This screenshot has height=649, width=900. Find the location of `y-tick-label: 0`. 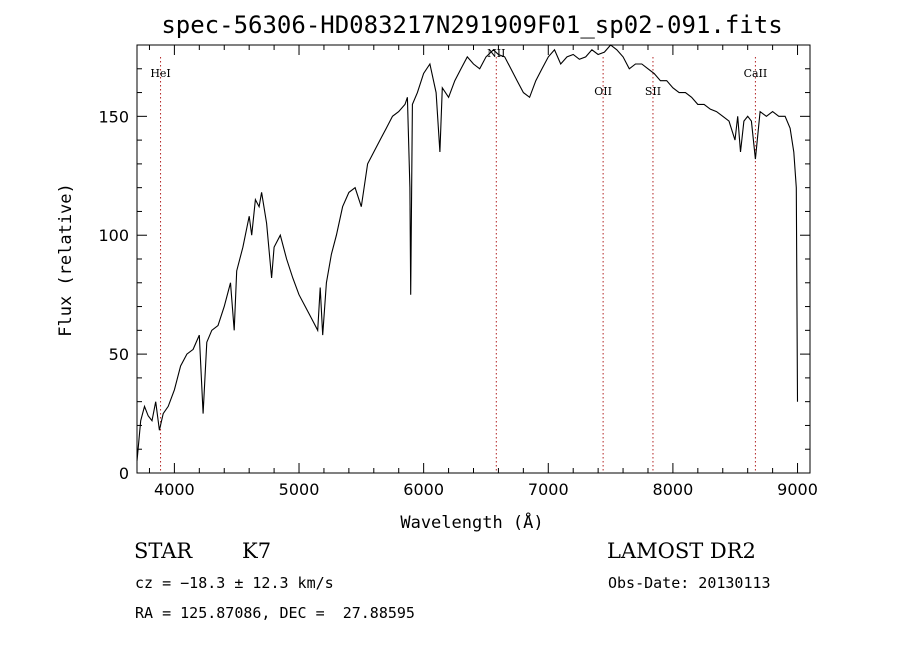

y-tick-label: 0 is located at coordinates (124, 473).